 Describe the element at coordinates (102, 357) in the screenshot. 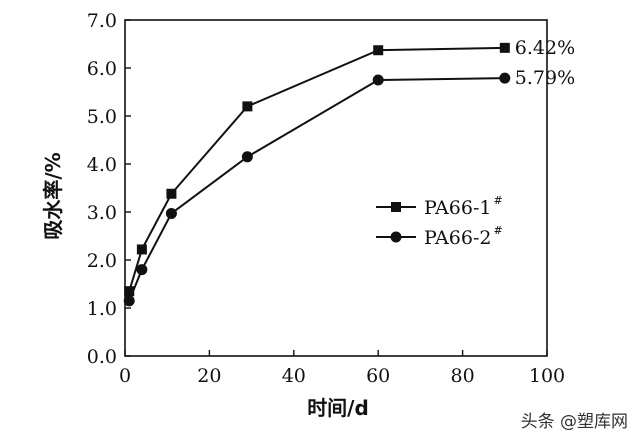

I see `y-tick-label: 0.0` at that location.